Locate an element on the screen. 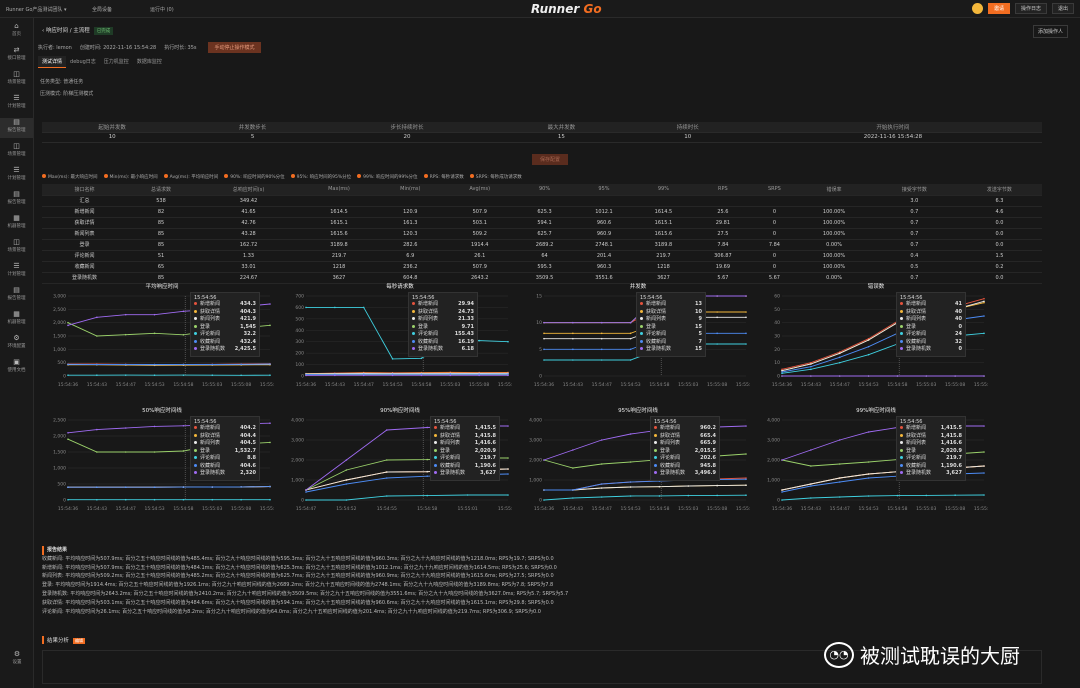 This screenshot has width=1080, height=688. tooltip-series-name: 收藏新闻 is located at coordinates (428, 341).